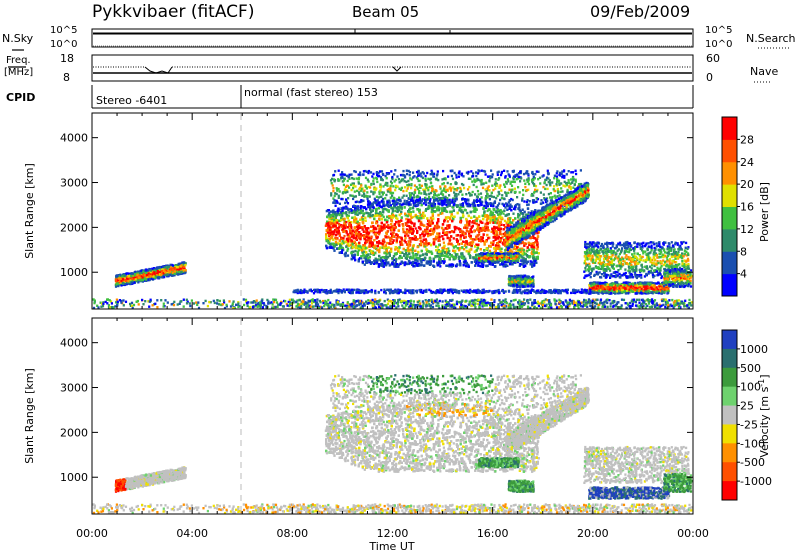 The width and height of the screenshot is (800, 554). Describe the element at coordinates (392, 68) in the screenshot. I see `freq-panel` at that location.